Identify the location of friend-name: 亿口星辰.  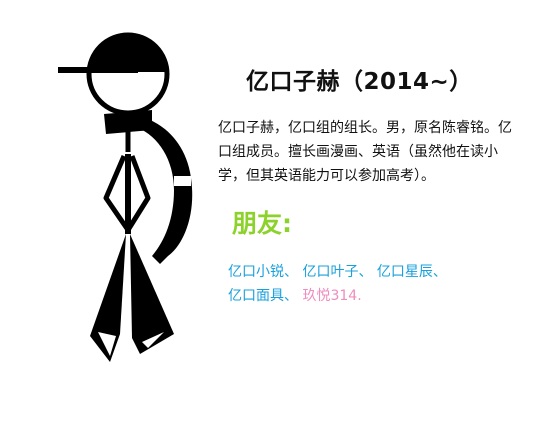
(404, 272).